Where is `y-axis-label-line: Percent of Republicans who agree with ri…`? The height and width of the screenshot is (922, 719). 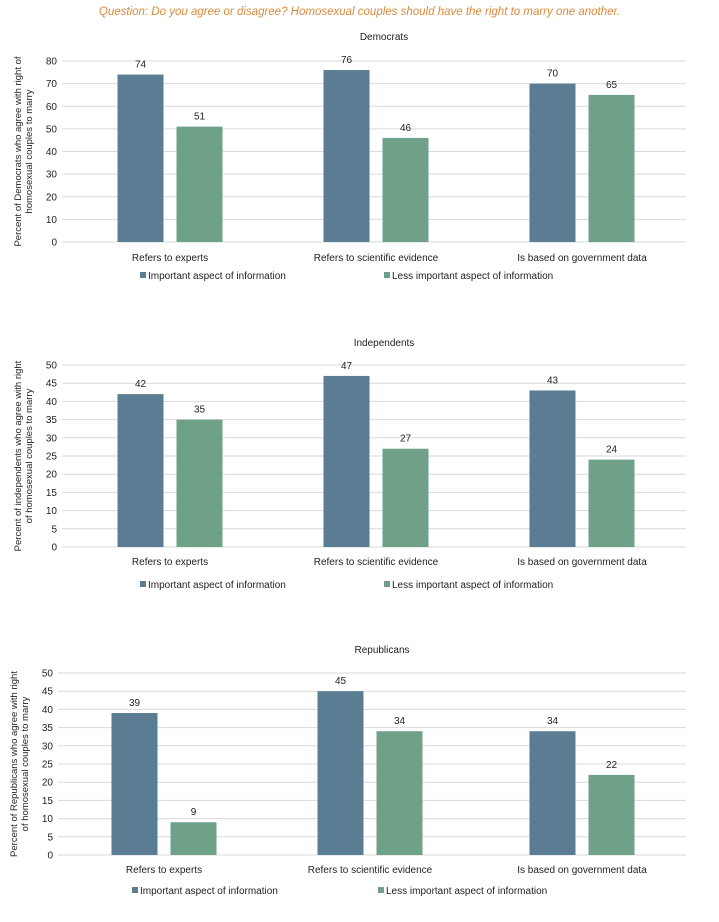 y-axis-label-line: Percent of Republicans who agree with ri… is located at coordinates (14, 764).